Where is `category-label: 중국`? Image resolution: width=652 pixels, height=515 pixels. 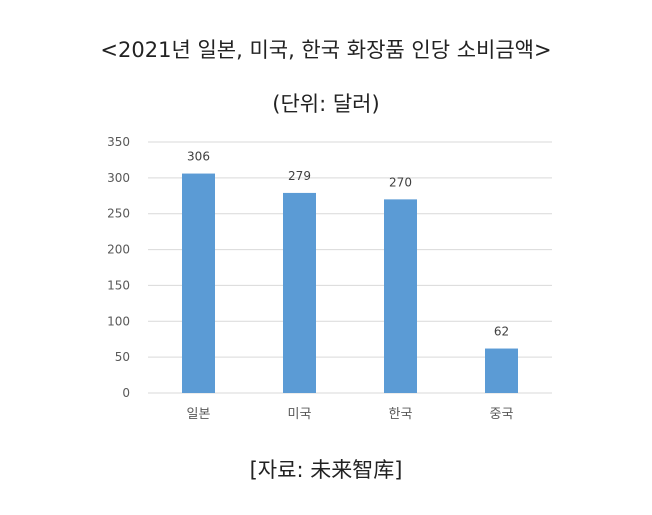 category-label: 중국 is located at coordinates (502, 414).